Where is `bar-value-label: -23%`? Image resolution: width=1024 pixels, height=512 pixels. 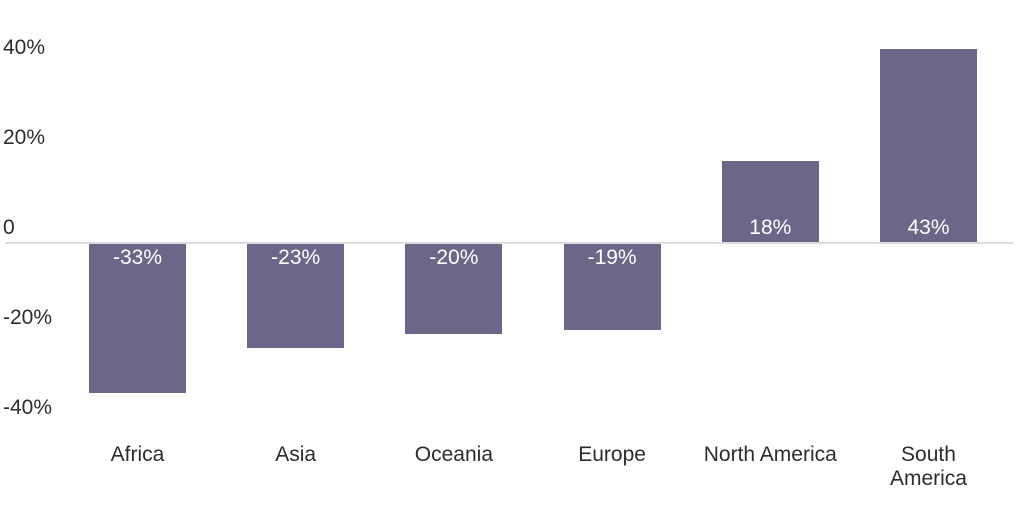
bar-value-label: -23% is located at coordinates (296, 257).